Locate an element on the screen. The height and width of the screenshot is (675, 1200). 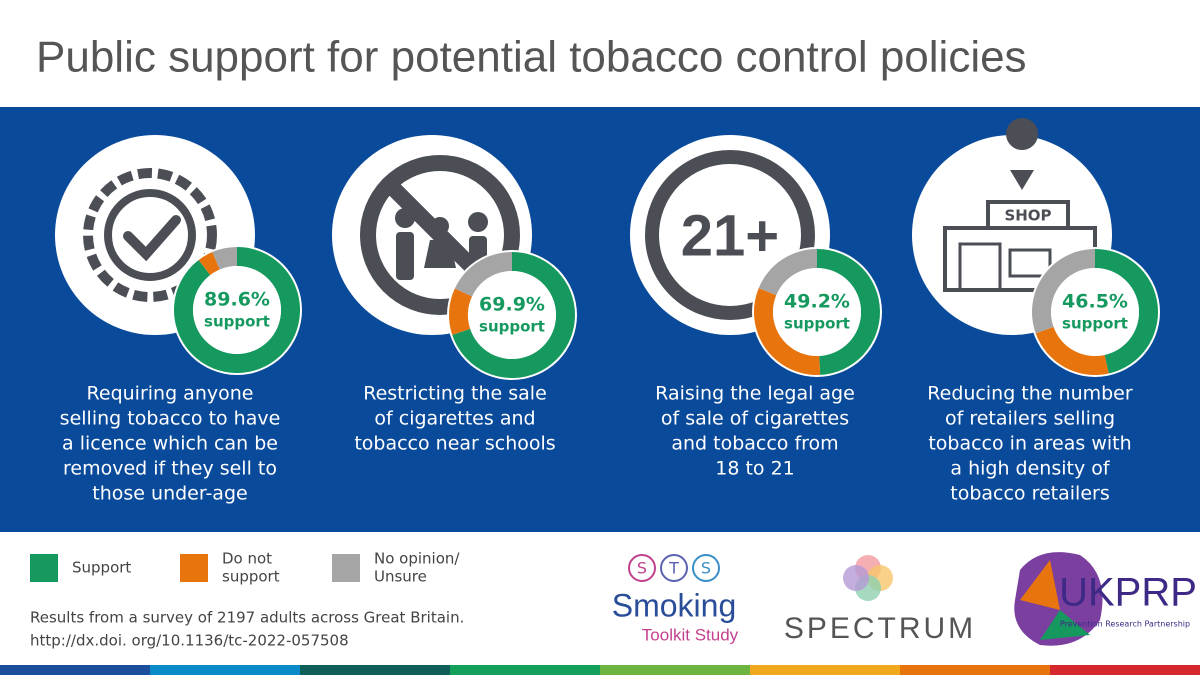
description: of retailers selling is located at coordinates (1030, 419).